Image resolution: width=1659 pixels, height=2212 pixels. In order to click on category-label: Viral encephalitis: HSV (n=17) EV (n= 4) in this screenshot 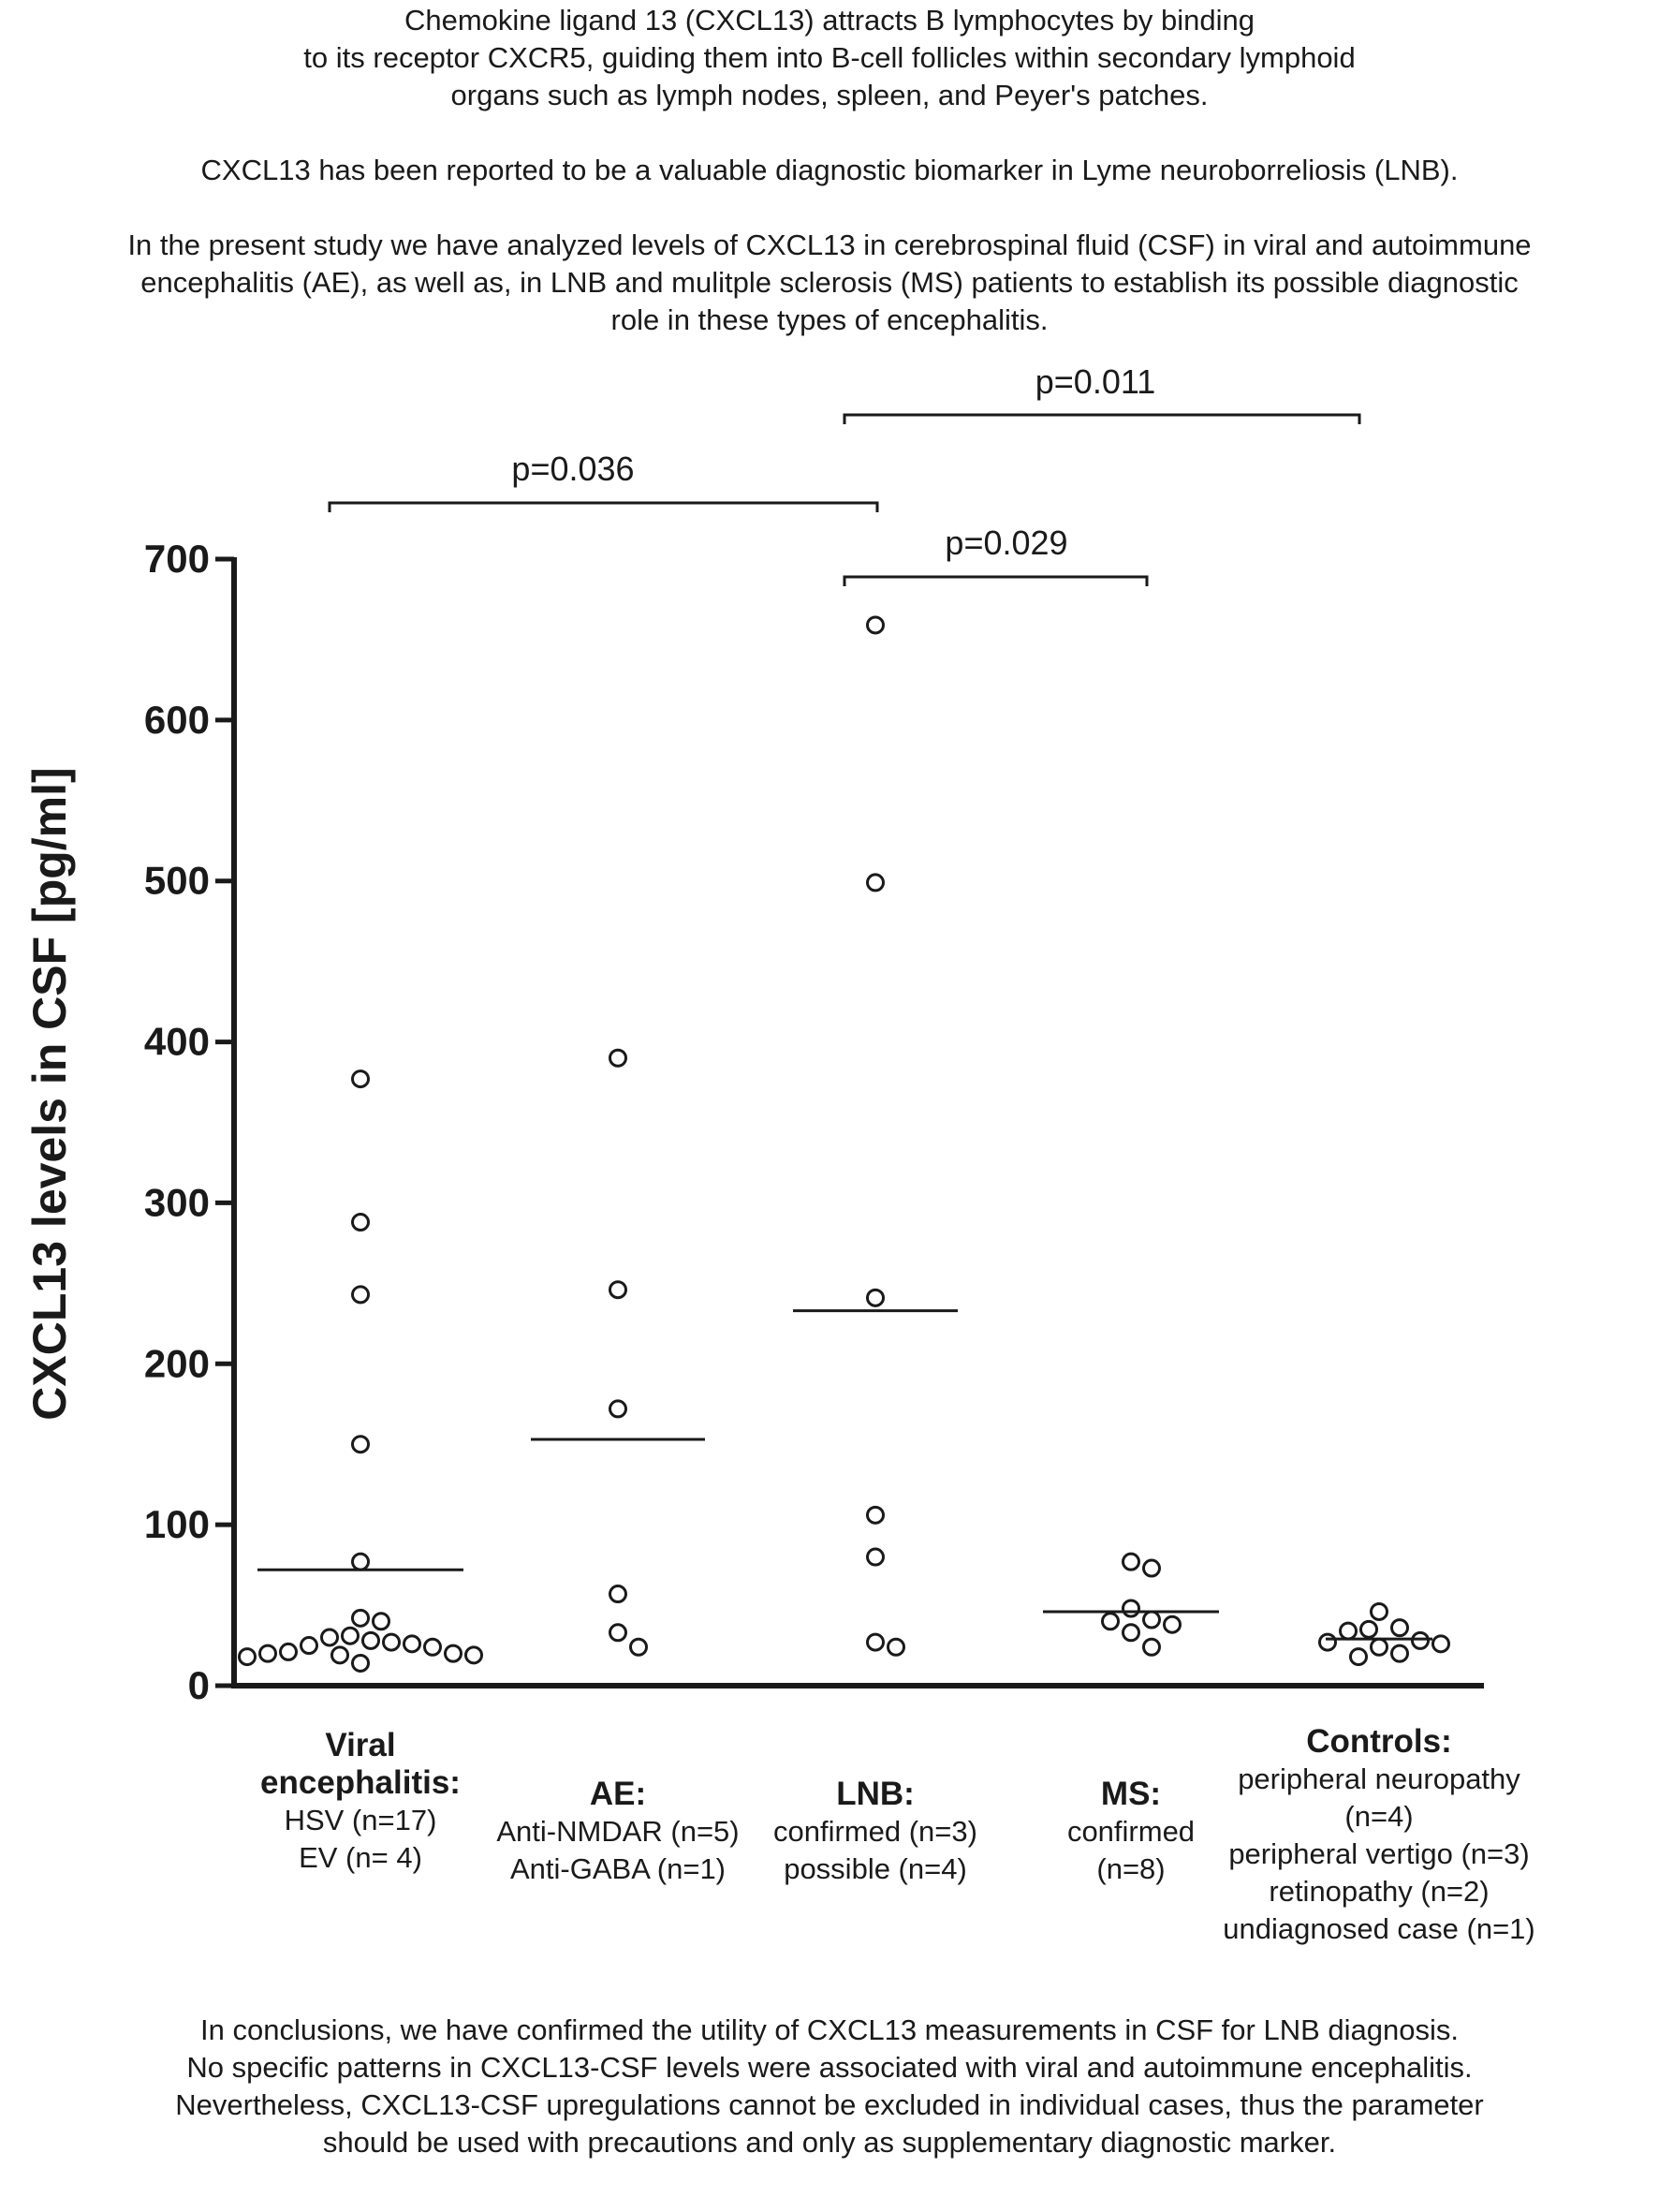, I will do `click(360, 1802)`.